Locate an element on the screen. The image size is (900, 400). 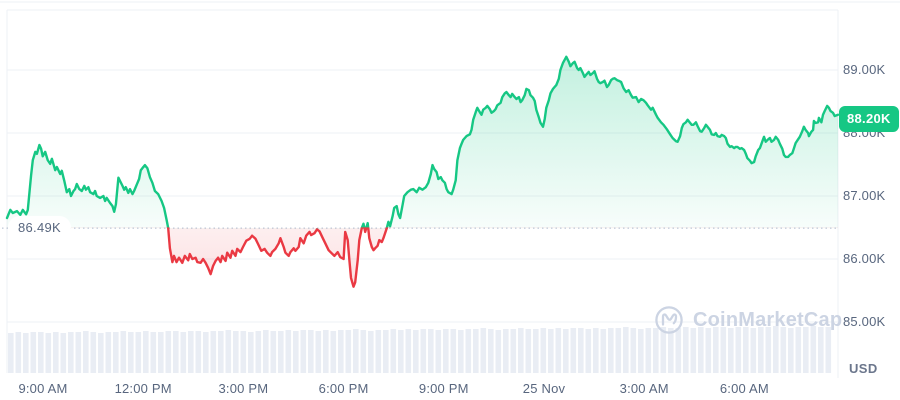
x-axis-label: 3:00 AM is located at coordinates (644, 388).